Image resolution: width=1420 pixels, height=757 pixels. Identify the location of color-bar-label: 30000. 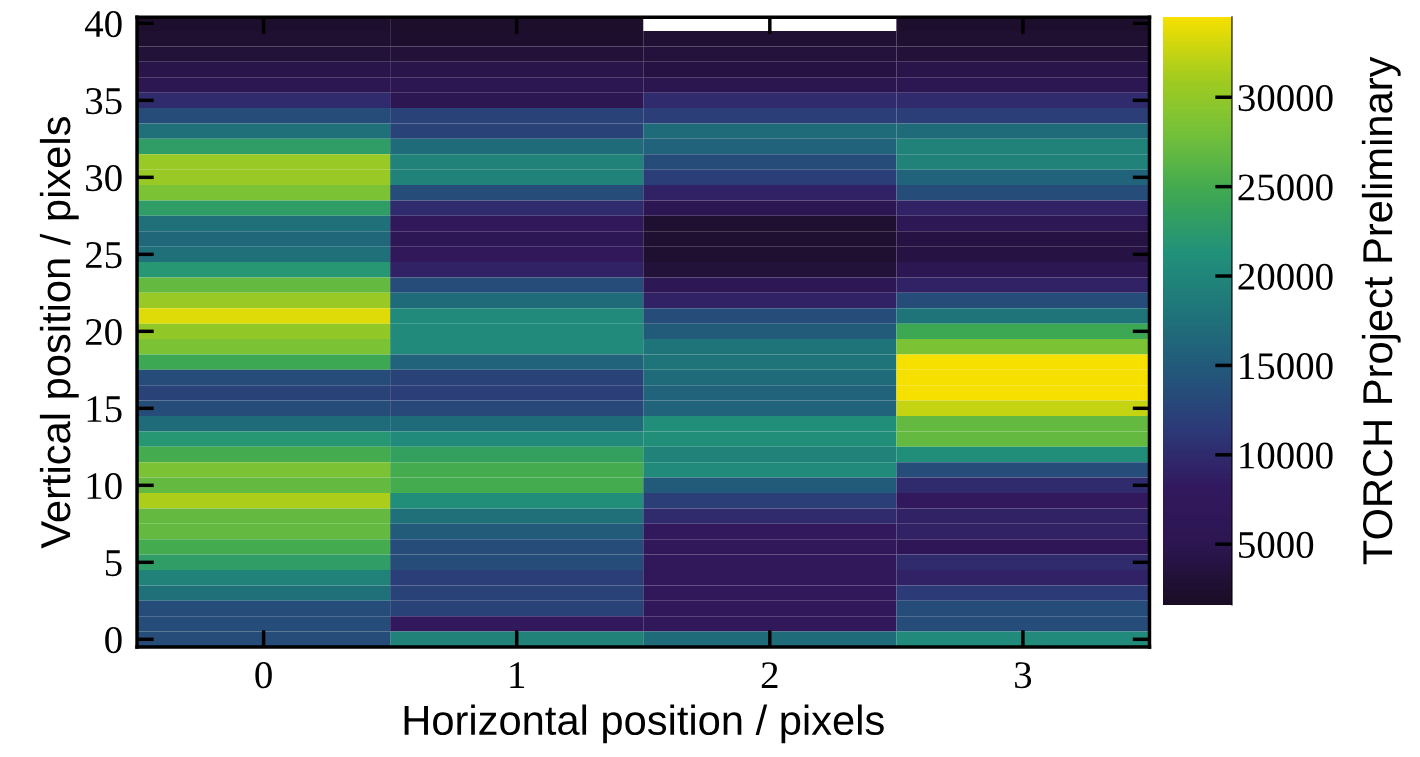
(1285, 98).